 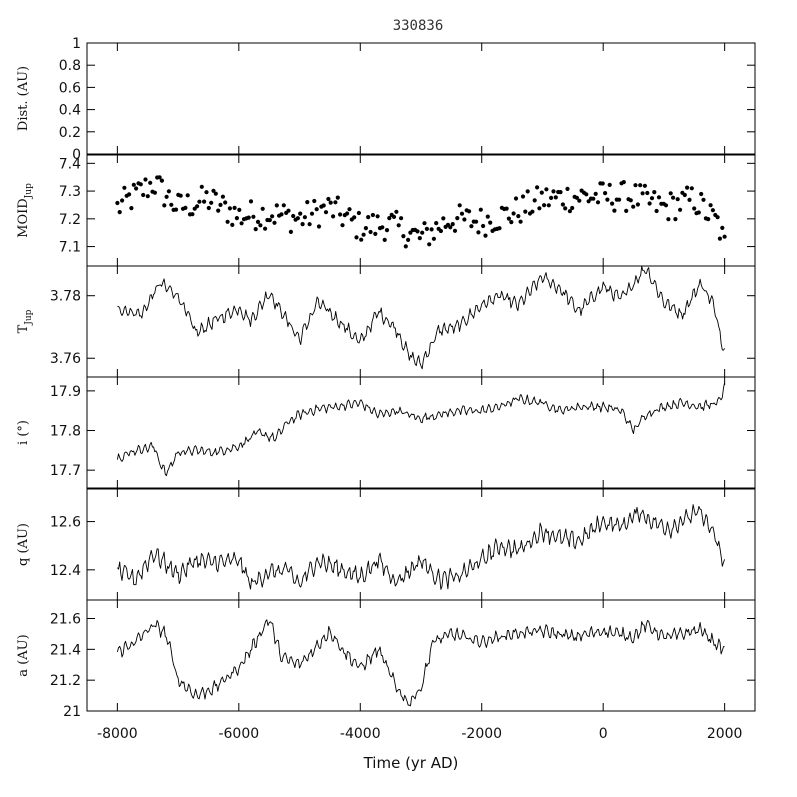 What do you see at coordinates (23, 655) in the screenshot?
I see `y-axis-label: a (AU)` at bounding box center [23, 655].